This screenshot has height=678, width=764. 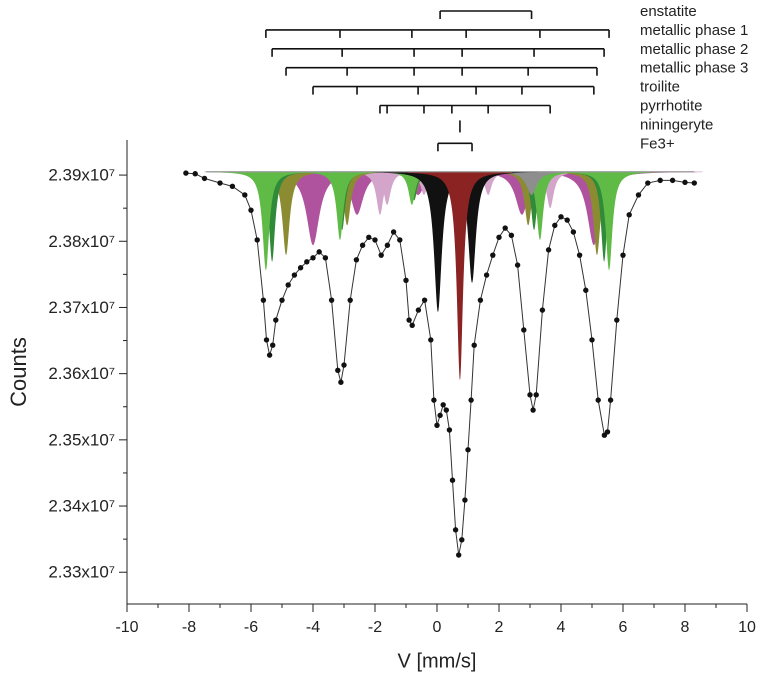 I want to click on y-tick-label: 2.38x10⁷, so click(x=81, y=241).